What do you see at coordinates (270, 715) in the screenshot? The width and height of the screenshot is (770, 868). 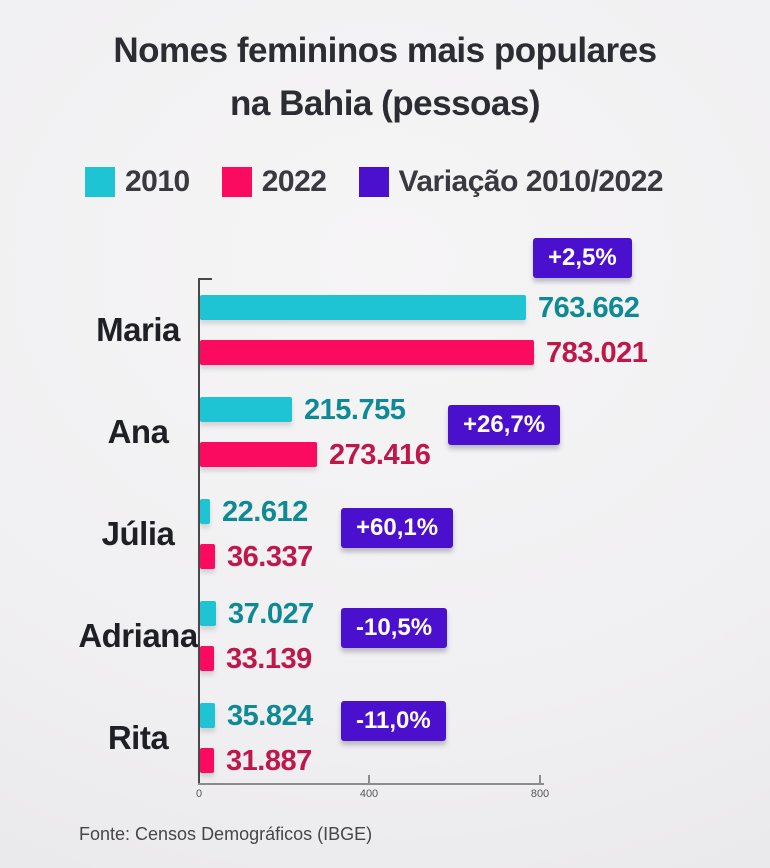 I see `value-2010: 35.824` at bounding box center [270, 715].